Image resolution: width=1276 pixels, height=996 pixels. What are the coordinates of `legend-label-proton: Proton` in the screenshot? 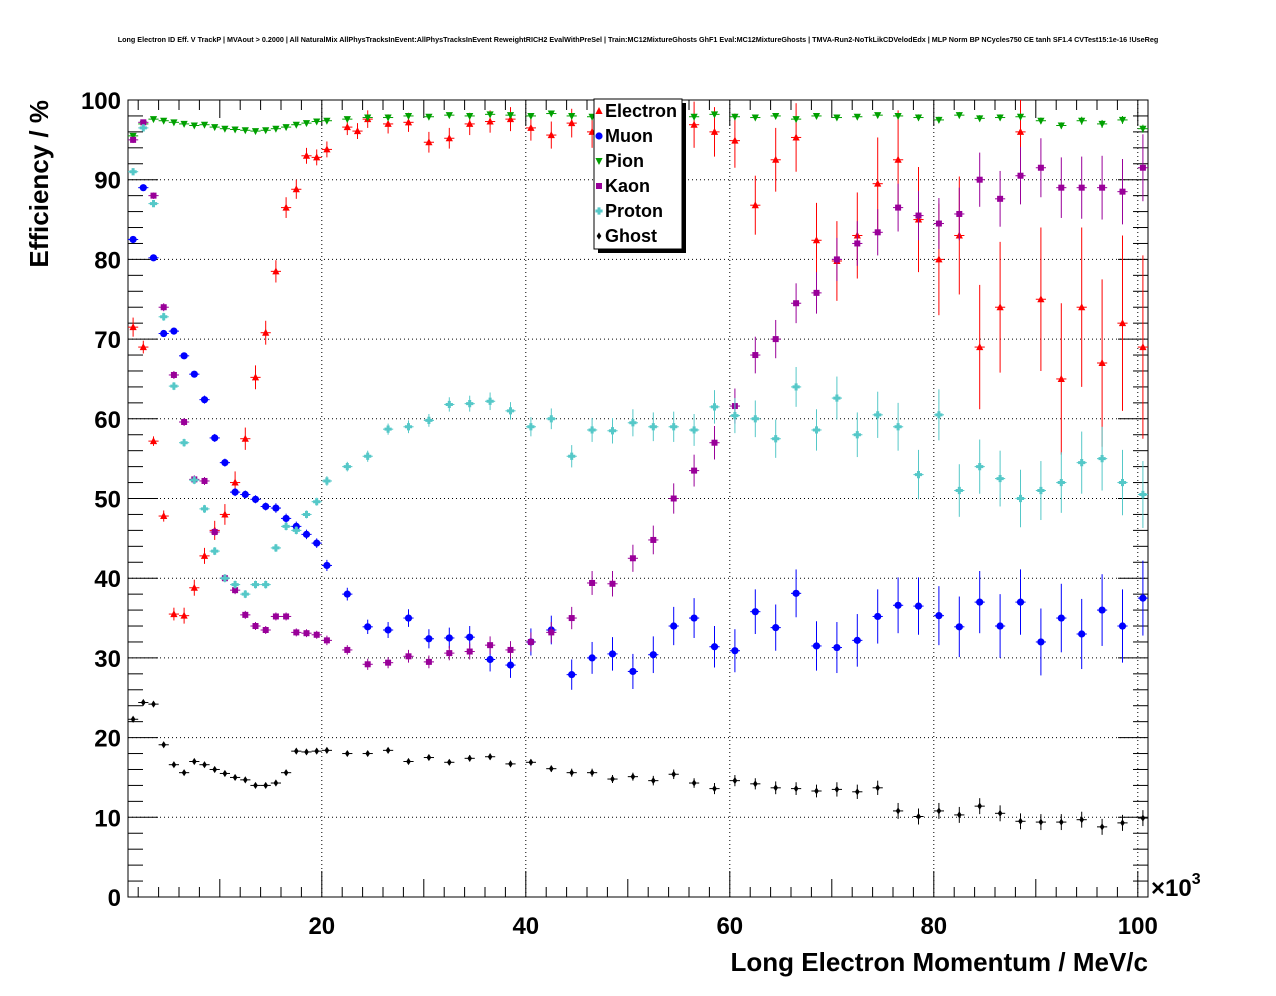 It's located at (634, 211).